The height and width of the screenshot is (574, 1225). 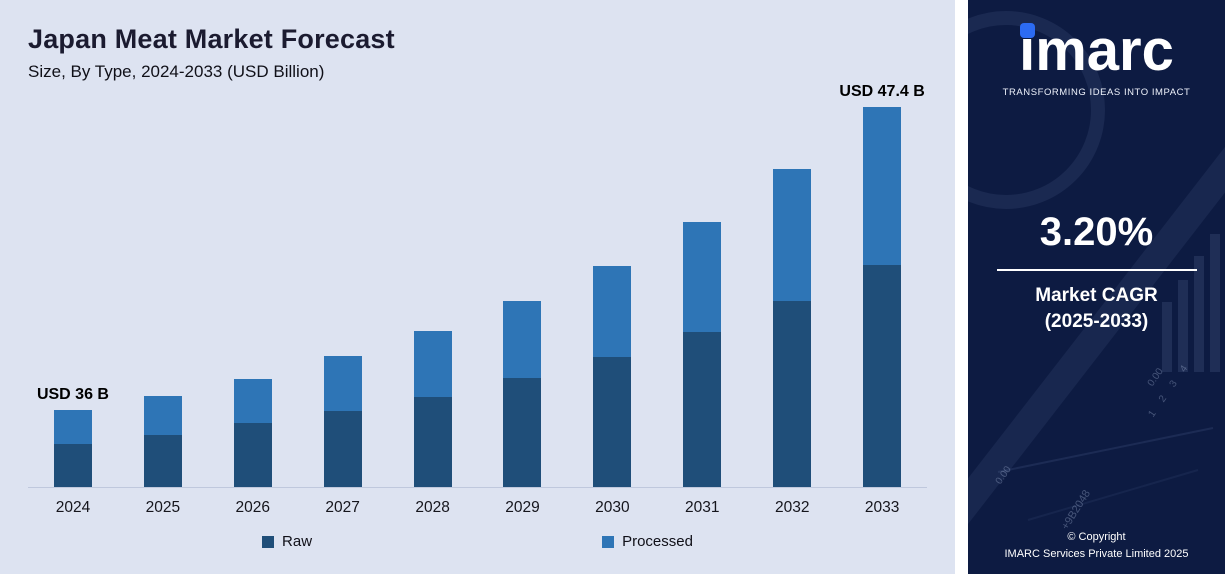 I want to click on bar-column: USD 36 B, so click(x=73, y=436).